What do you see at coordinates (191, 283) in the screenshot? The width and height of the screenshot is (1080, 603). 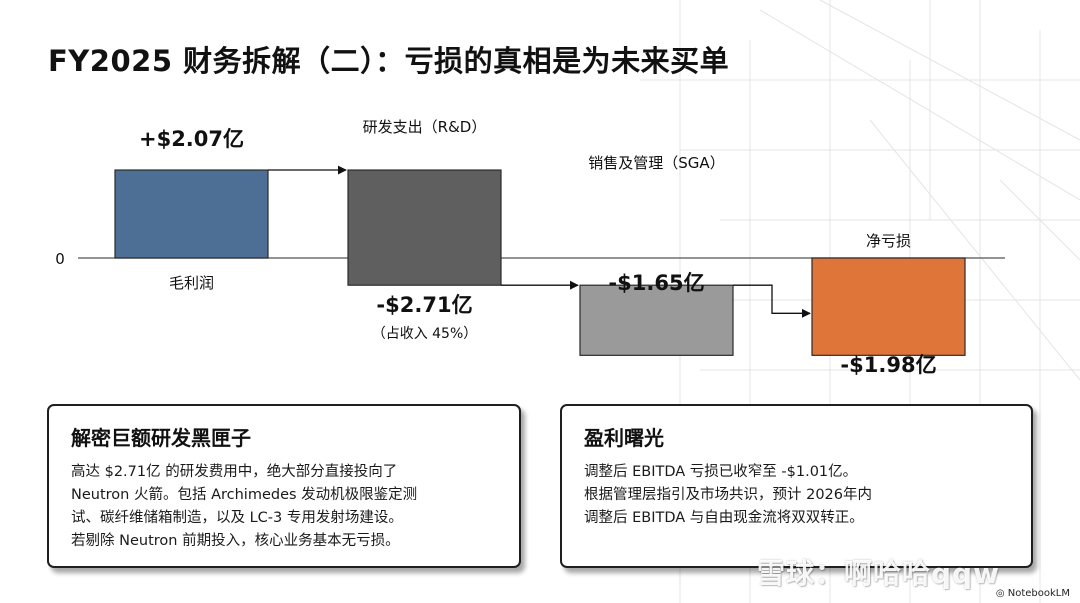 I see `category-label-gross-profit: 毛利润` at bounding box center [191, 283].